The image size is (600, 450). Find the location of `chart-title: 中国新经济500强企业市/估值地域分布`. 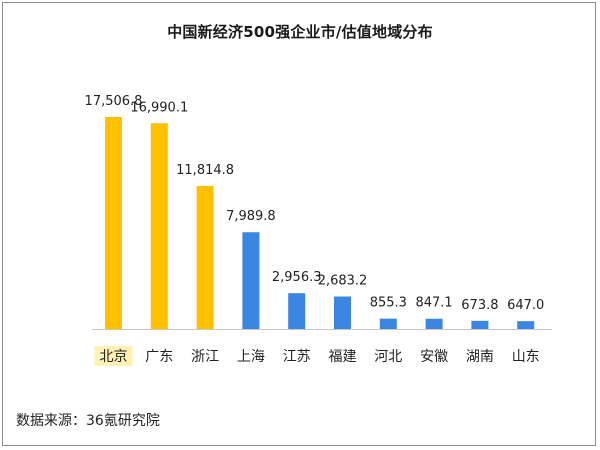

chart-title: 中国新经济500强企业市/估值地域分布 is located at coordinates (300, 32).